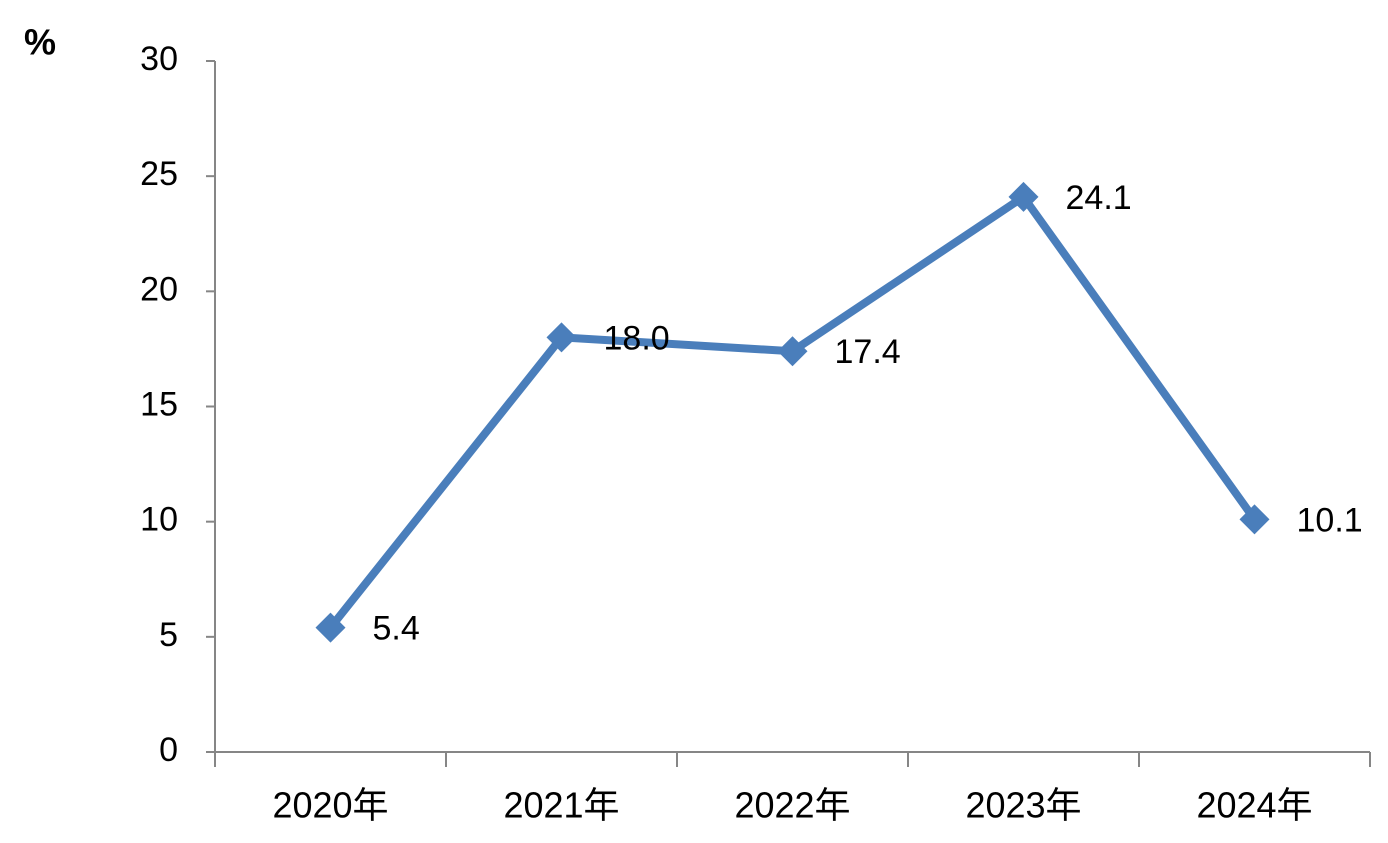  What do you see at coordinates (168, 750) in the screenshot?
I see `y-tick-label: 0` at bounding box center [168, 750].